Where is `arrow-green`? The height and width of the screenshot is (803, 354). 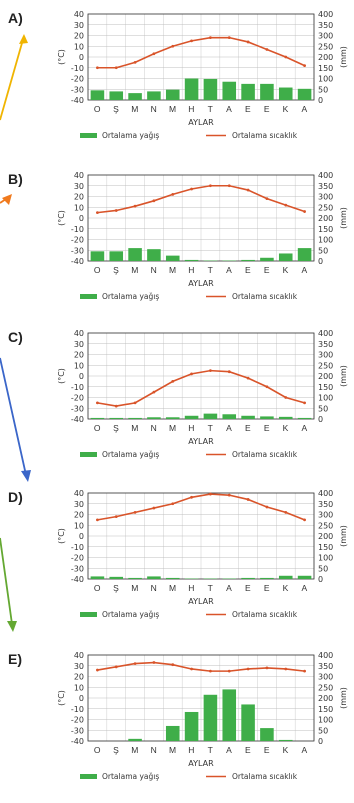
arrow-green is located at coordinates (6, 581).